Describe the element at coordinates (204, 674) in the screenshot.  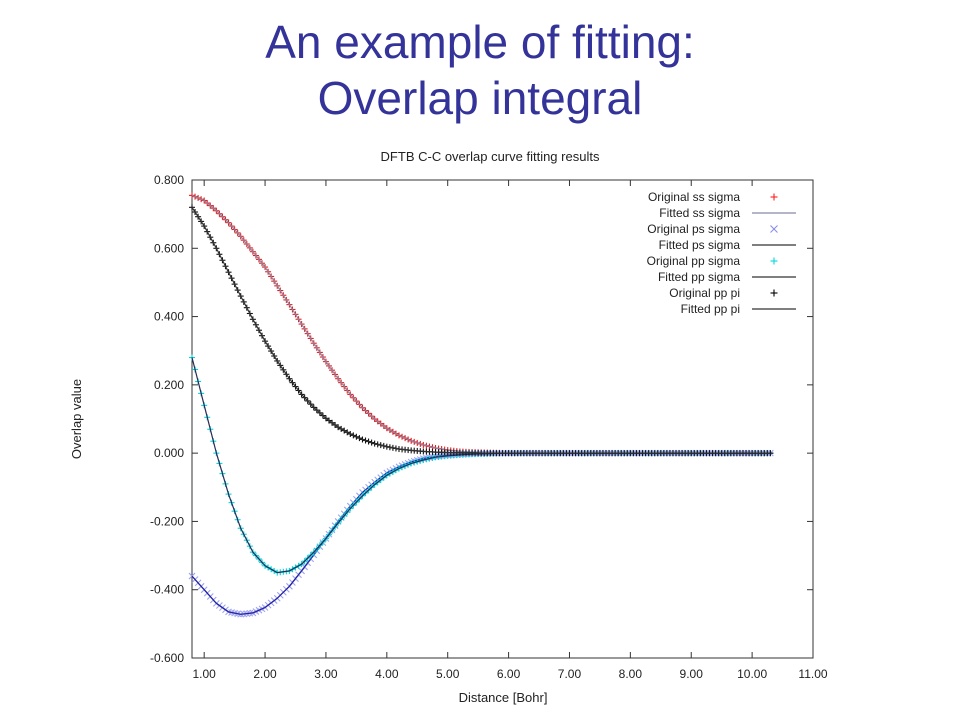
I see `x-tick-label: 1.00` at that location.